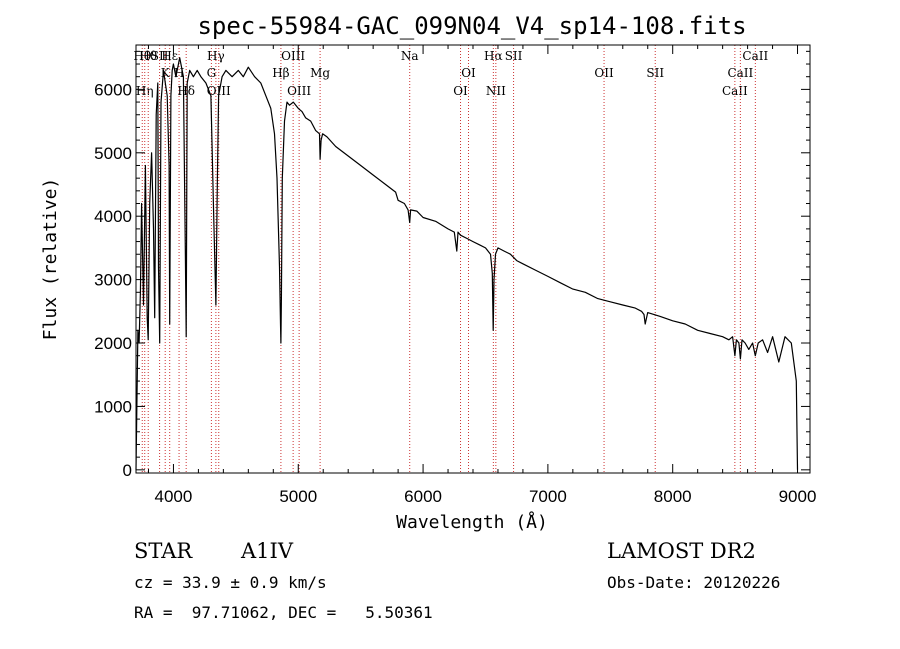  Describe the element at coordinates (113, 280) in the screenshot. I see `y-tick-label: 3000` at that location.